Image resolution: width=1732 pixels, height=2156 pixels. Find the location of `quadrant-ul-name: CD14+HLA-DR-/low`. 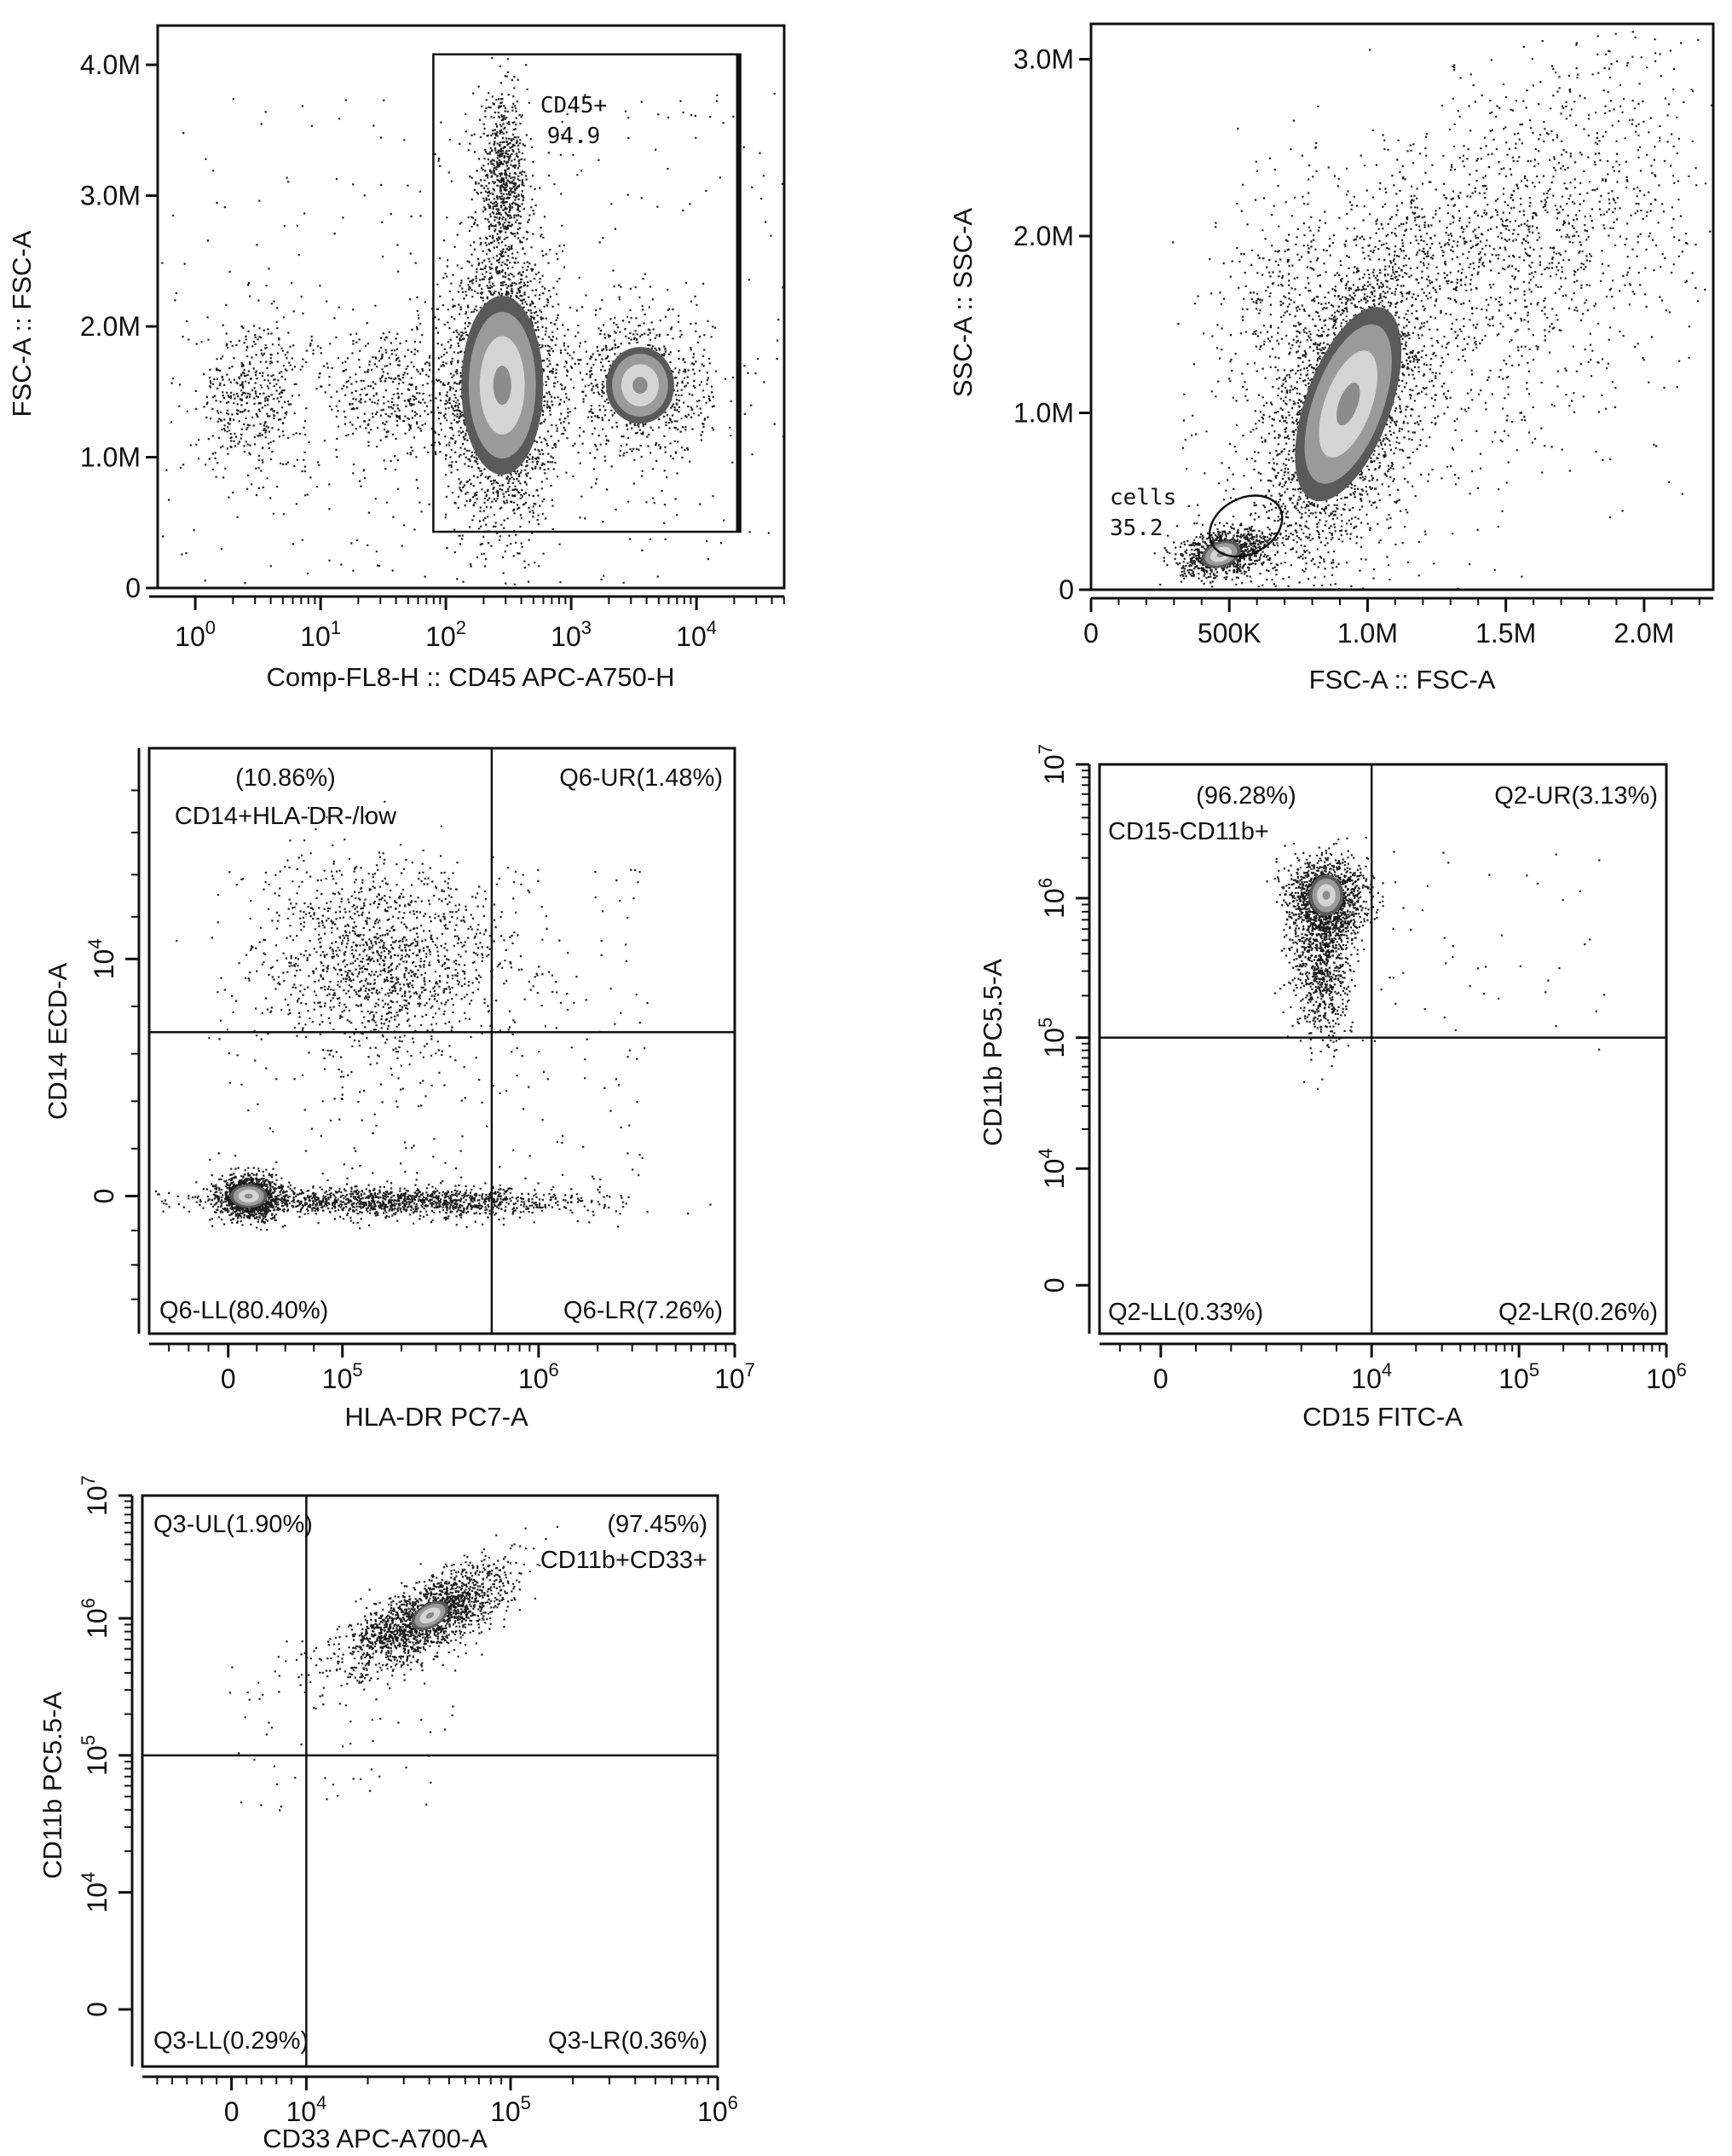

quadrant-ul-name: CD14+HLA-DR-/low is located at coordinates (286, 816).